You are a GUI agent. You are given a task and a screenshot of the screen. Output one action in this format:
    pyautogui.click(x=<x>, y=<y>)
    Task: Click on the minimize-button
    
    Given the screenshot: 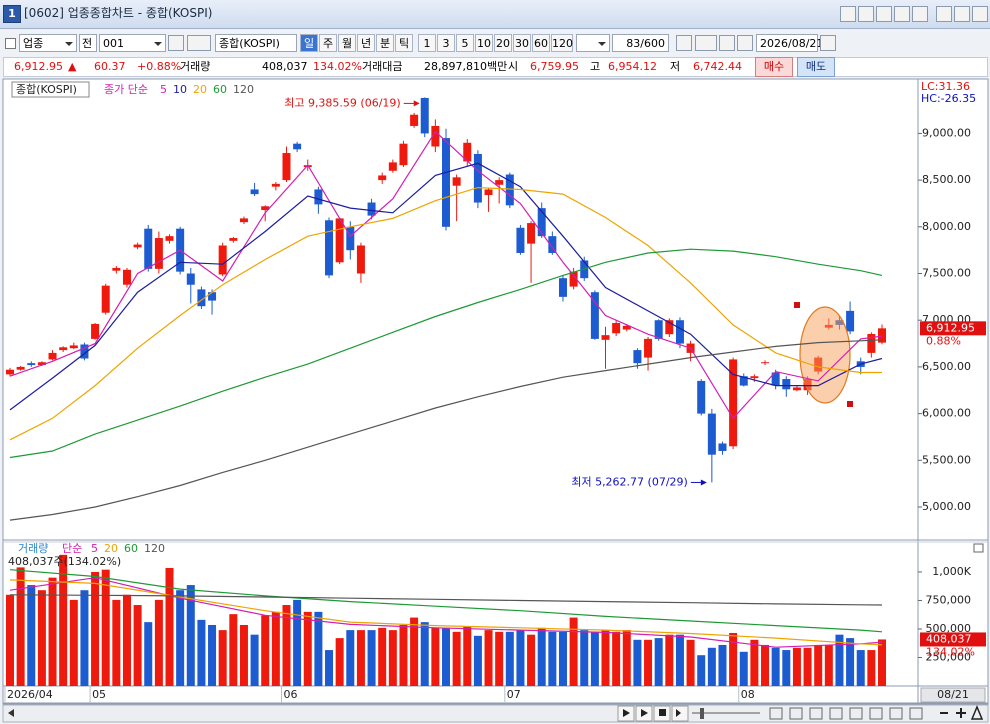 What is the action you would take?
    pyautogui.click(x=944, y=14)
    